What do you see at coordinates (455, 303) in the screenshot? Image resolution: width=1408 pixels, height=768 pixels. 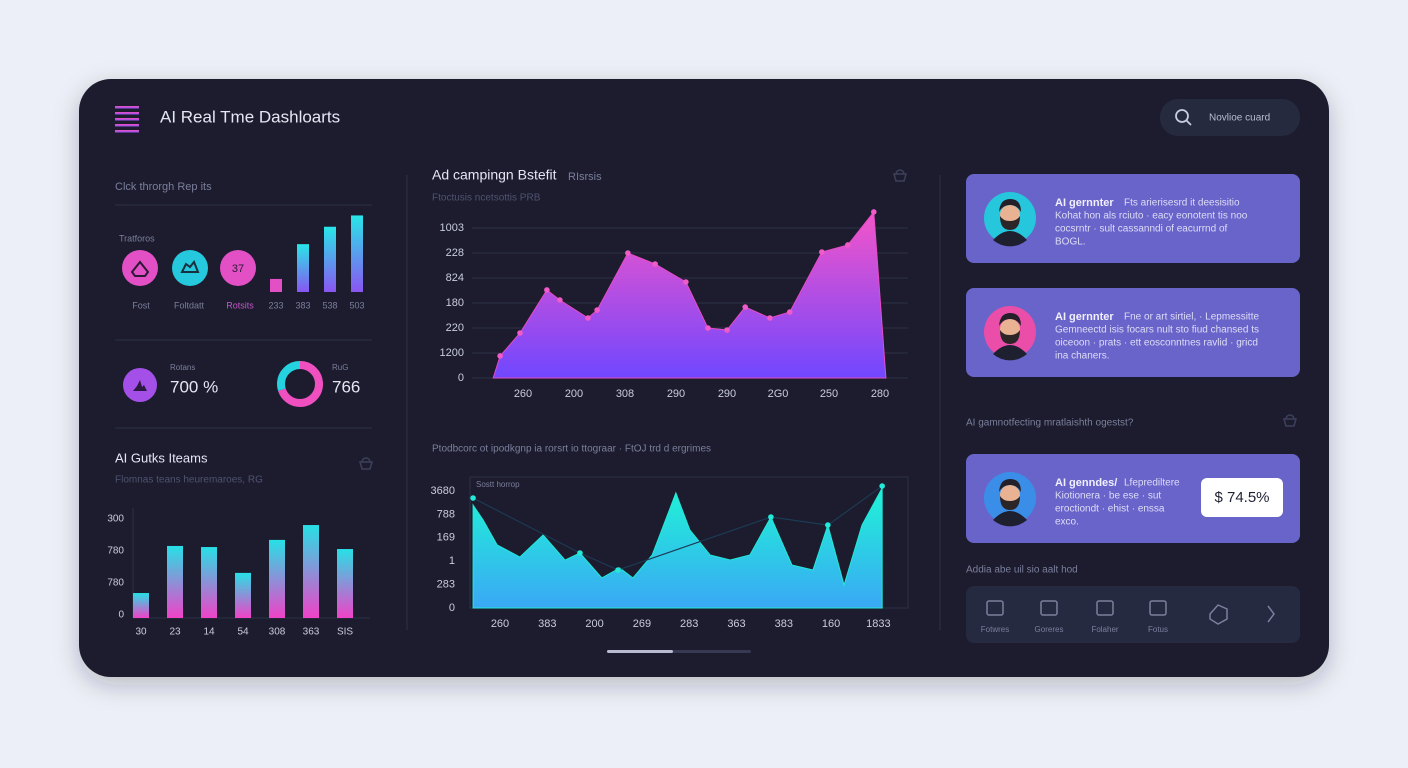 I see `y-tick-label: 180` at bounding box center [455, 303].